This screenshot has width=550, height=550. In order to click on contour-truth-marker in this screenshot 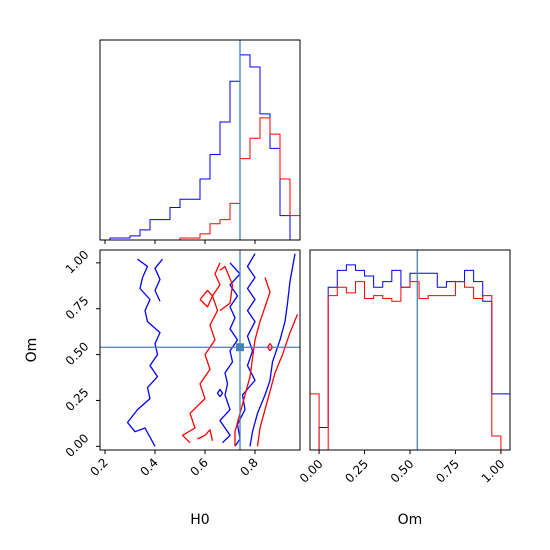, I will do `click(240, 347)`.